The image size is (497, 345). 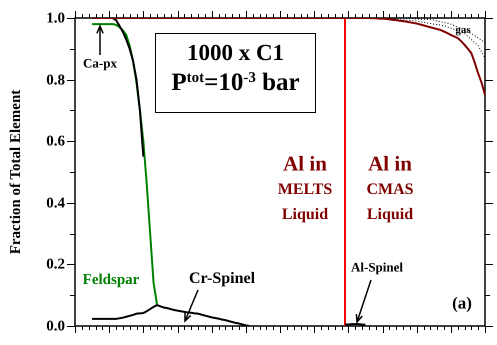 What do you see at coordinates (377, 266) in the screenshot?
I see `annotation: Al-Spinel` at bounding box center [377, 266].